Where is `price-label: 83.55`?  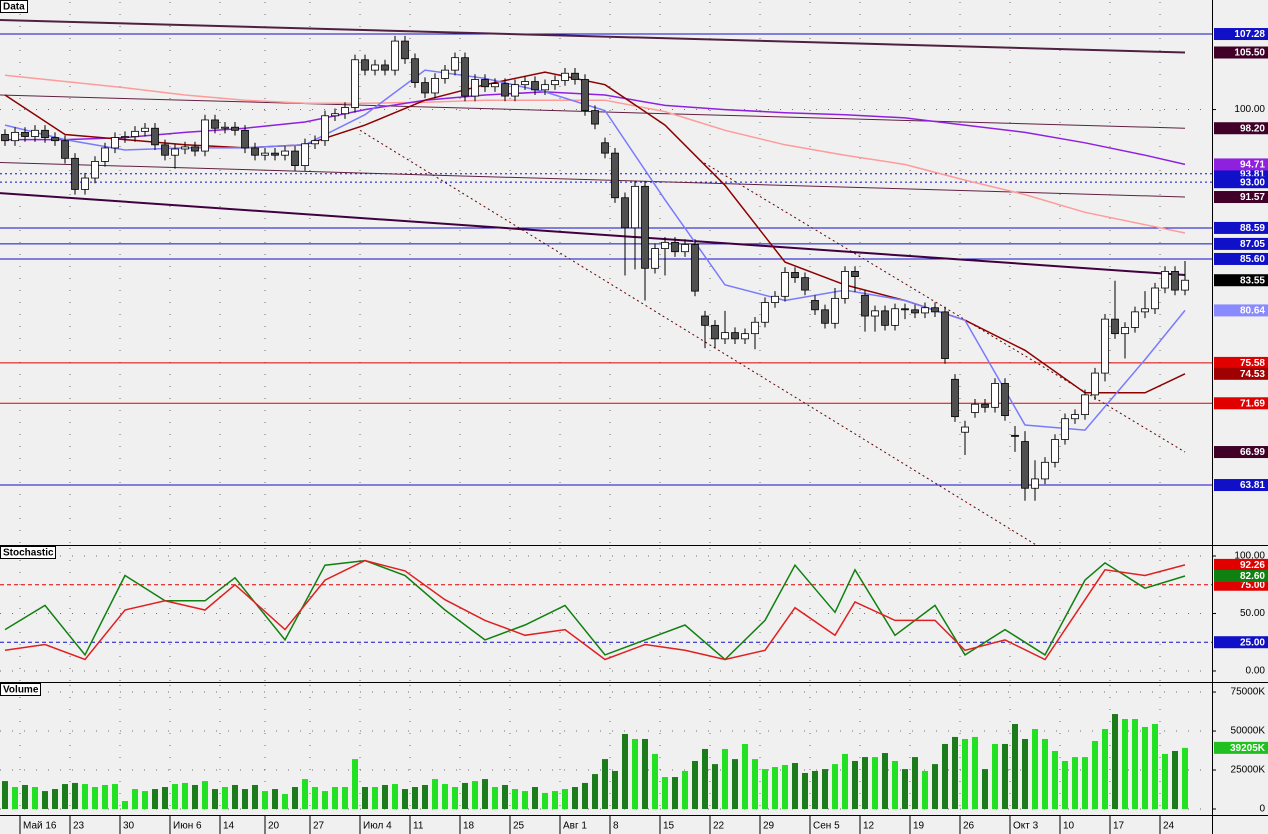 price-label: 83.55 is located at coordinates (1252, 280).